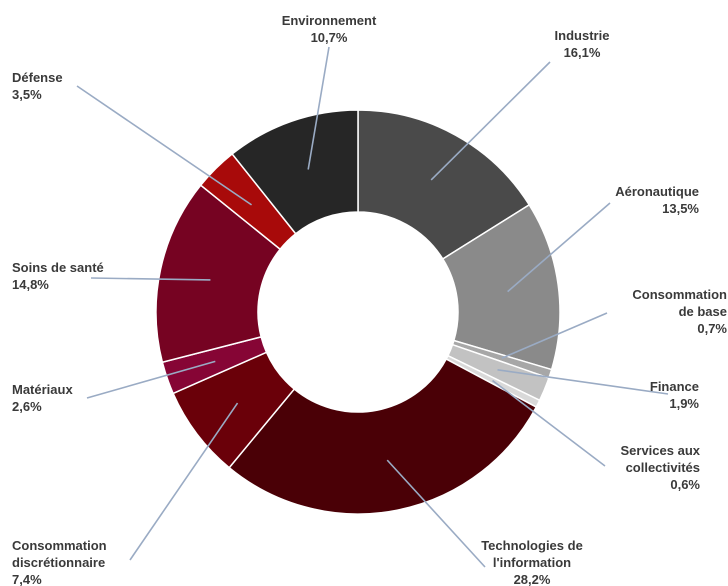 The width and height of the screenshot is (728, 586). I want to click on category-label-services-aux-collectivites: collectivités, so click(663, 467).